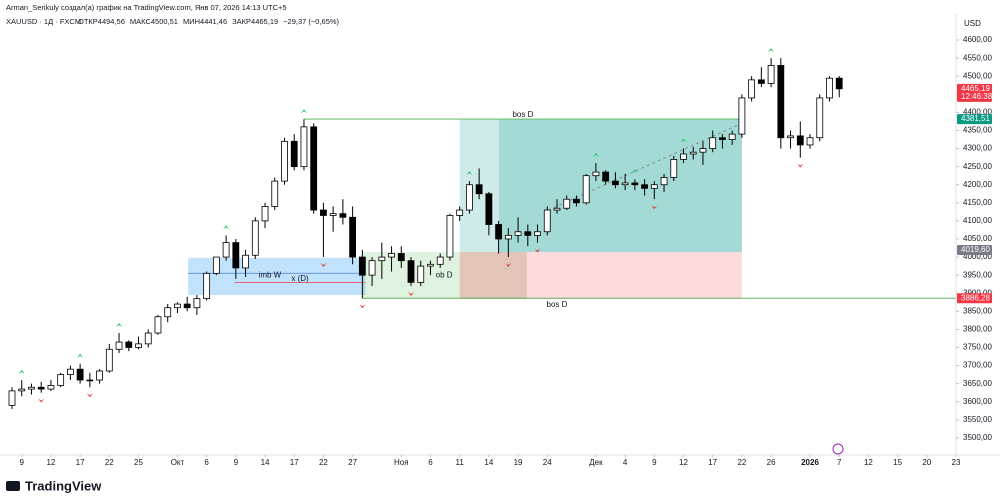  I want to click on zone, so click(600, 275).